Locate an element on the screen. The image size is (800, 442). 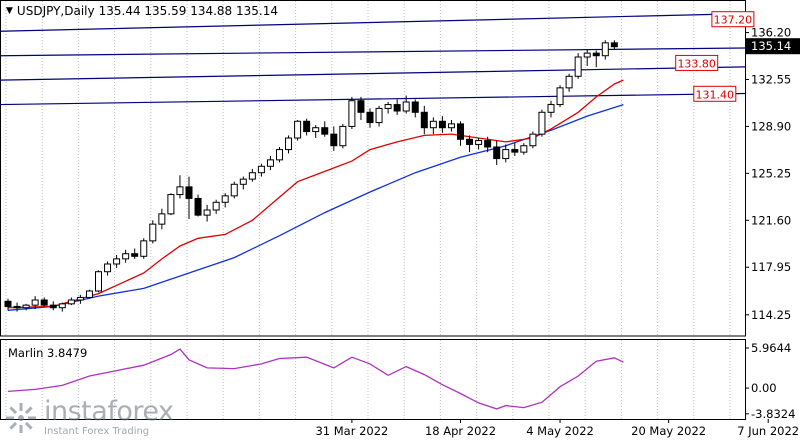
indicator-tick-label: 5.9644 is located at coordinates (771, 348).